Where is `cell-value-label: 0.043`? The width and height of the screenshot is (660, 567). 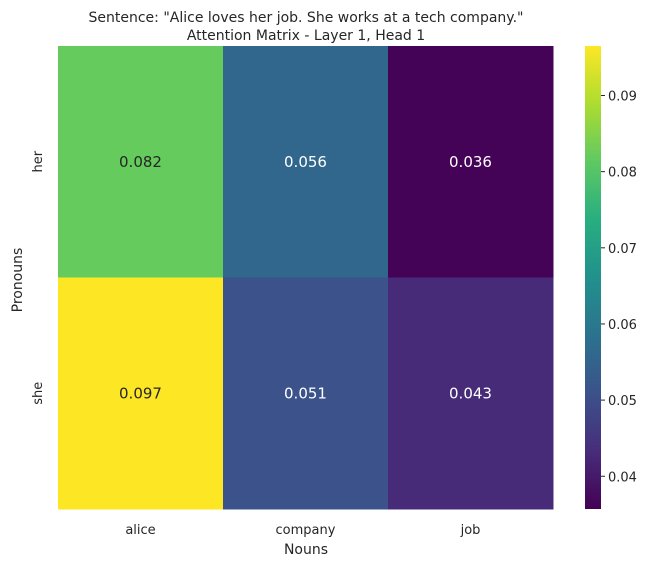
cell-value-label: 0.043 is located at coordinates (470, 393).